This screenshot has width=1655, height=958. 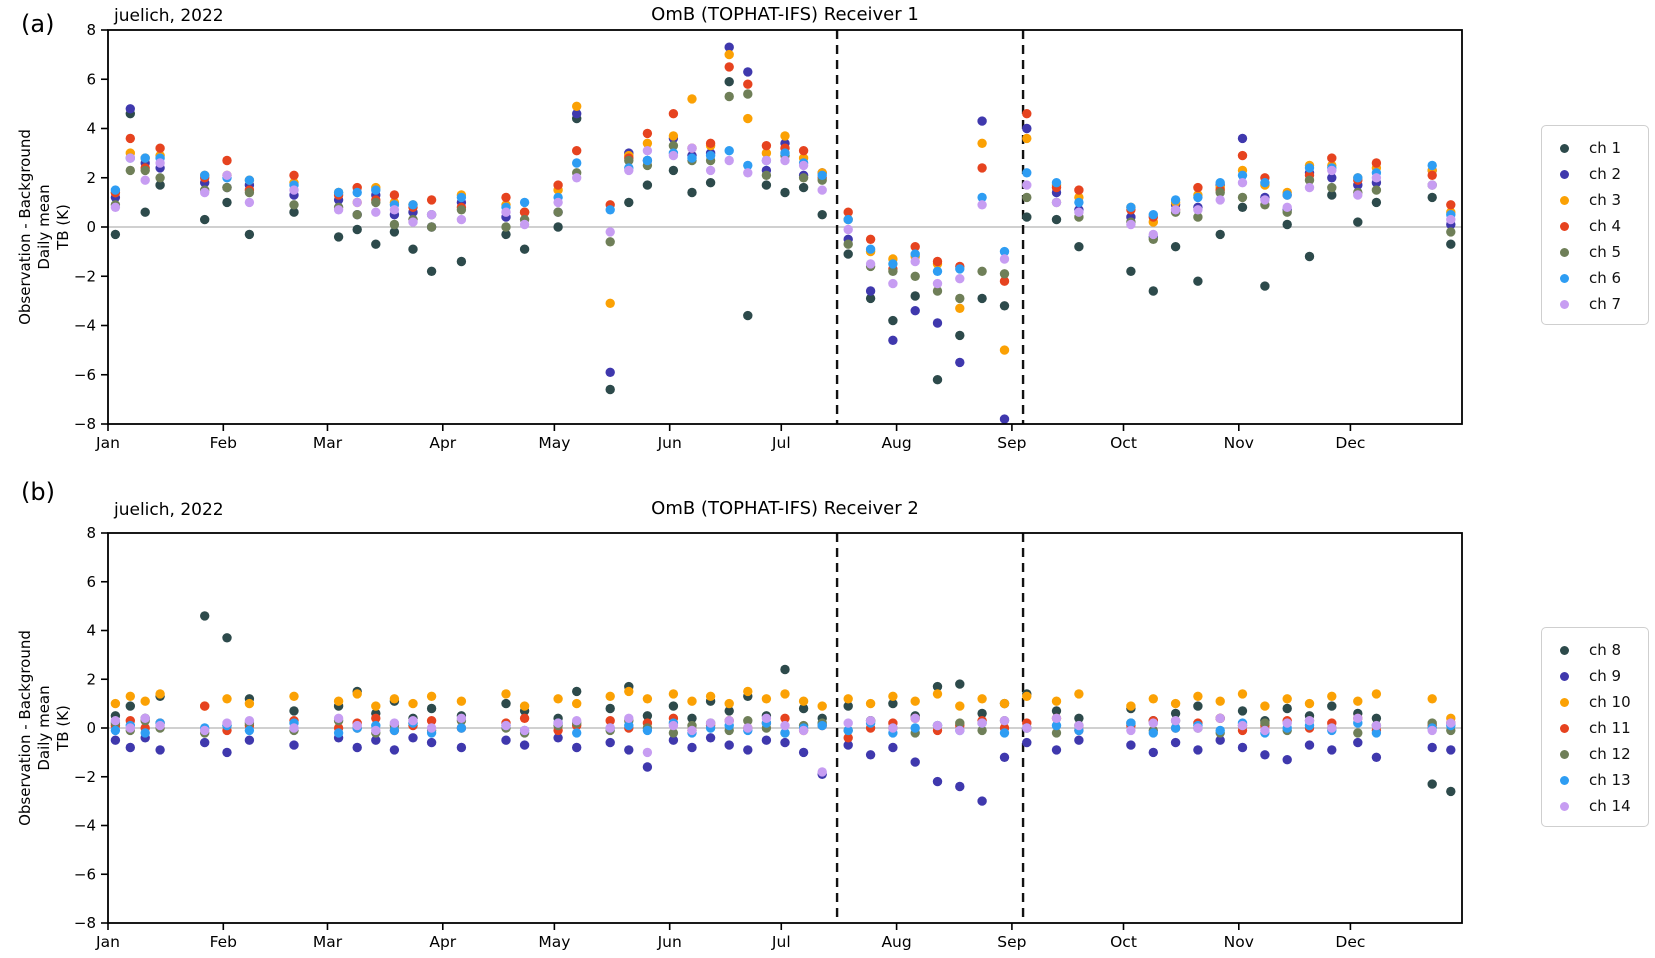 What do you see at coordinates (1605, 226) in the screenshot?
I see `legend-label: ch 4` at bounding box center [1605, 226].